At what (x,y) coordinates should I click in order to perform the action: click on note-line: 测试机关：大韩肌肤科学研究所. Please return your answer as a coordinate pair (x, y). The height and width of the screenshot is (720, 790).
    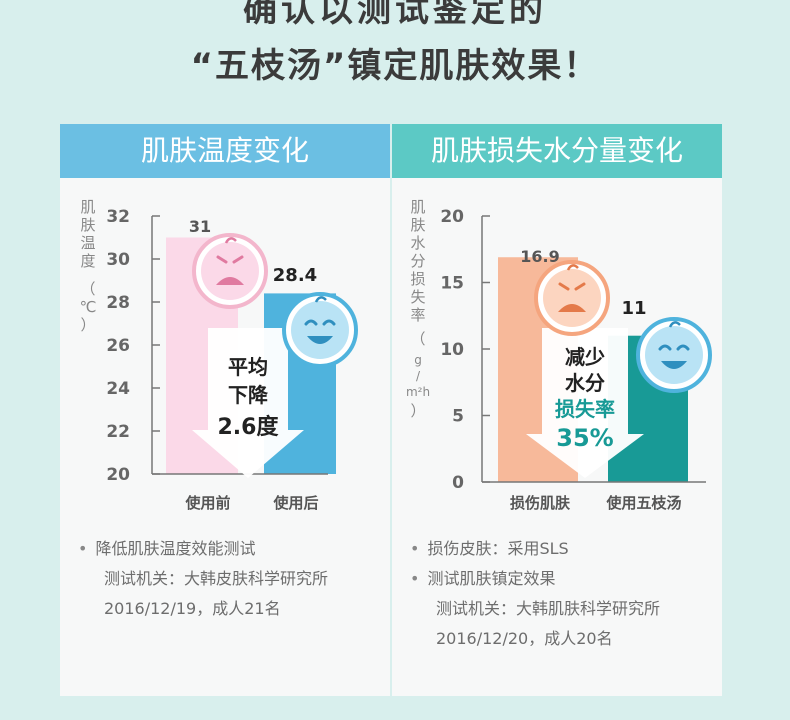
    Looking at the image, I should click on (548, 608).